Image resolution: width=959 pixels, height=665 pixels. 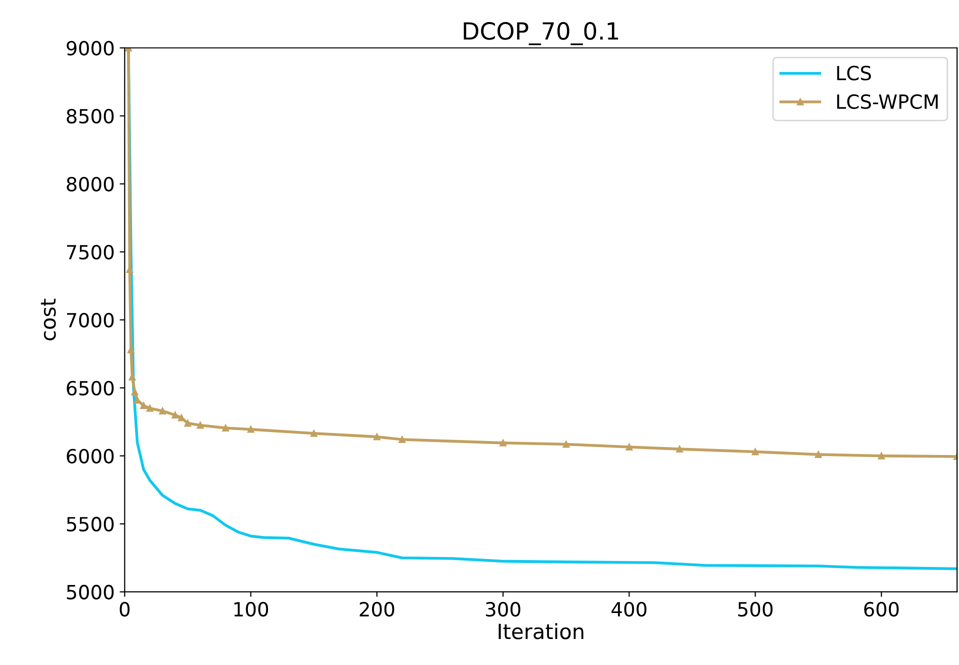 What do you see at coordinates (125, 609) in the screenshot?
I see `x-tick-label: 0` at bounding box center [125, 609].